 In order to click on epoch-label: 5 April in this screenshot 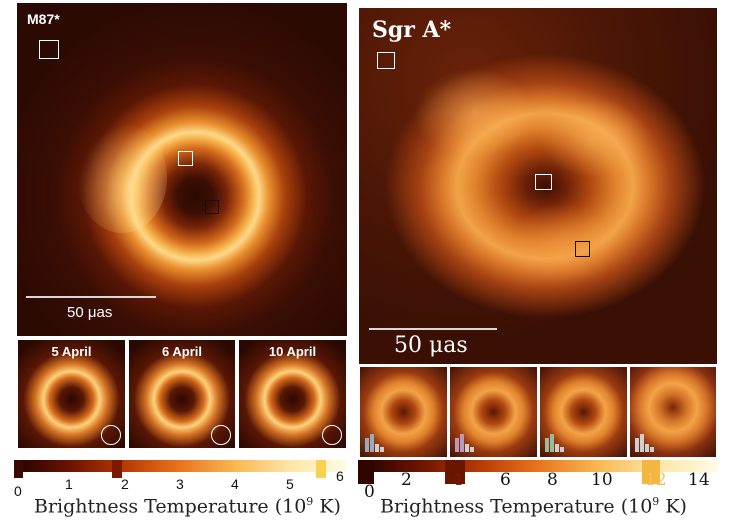, I will do `click(71, 351)`.